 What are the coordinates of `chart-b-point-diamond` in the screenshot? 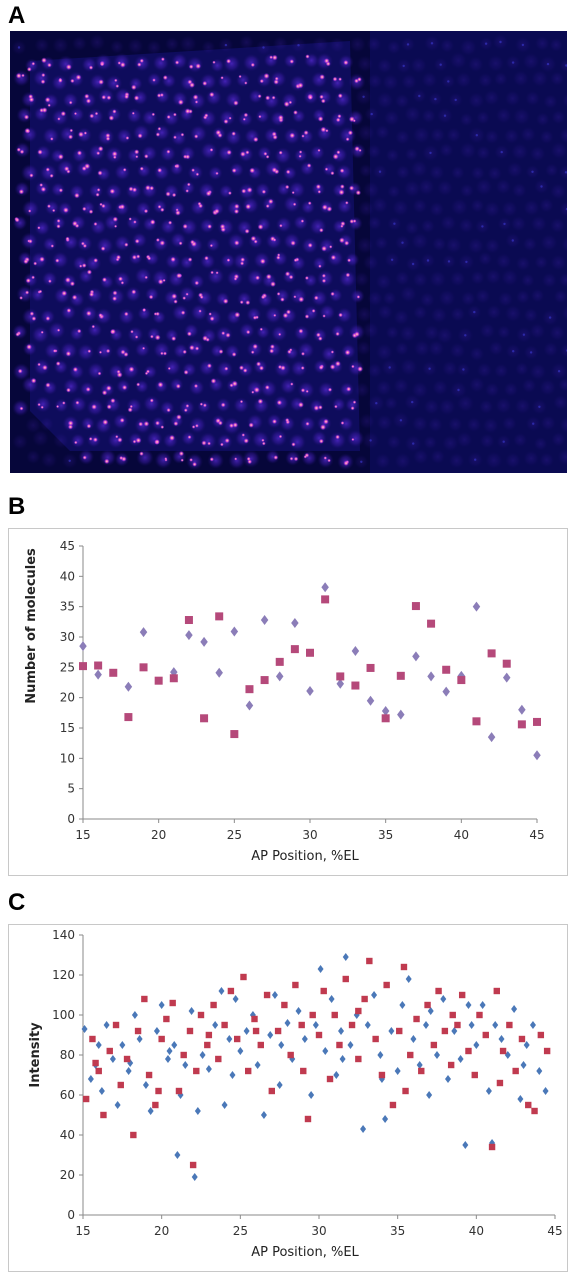 It's located at (491, 737).